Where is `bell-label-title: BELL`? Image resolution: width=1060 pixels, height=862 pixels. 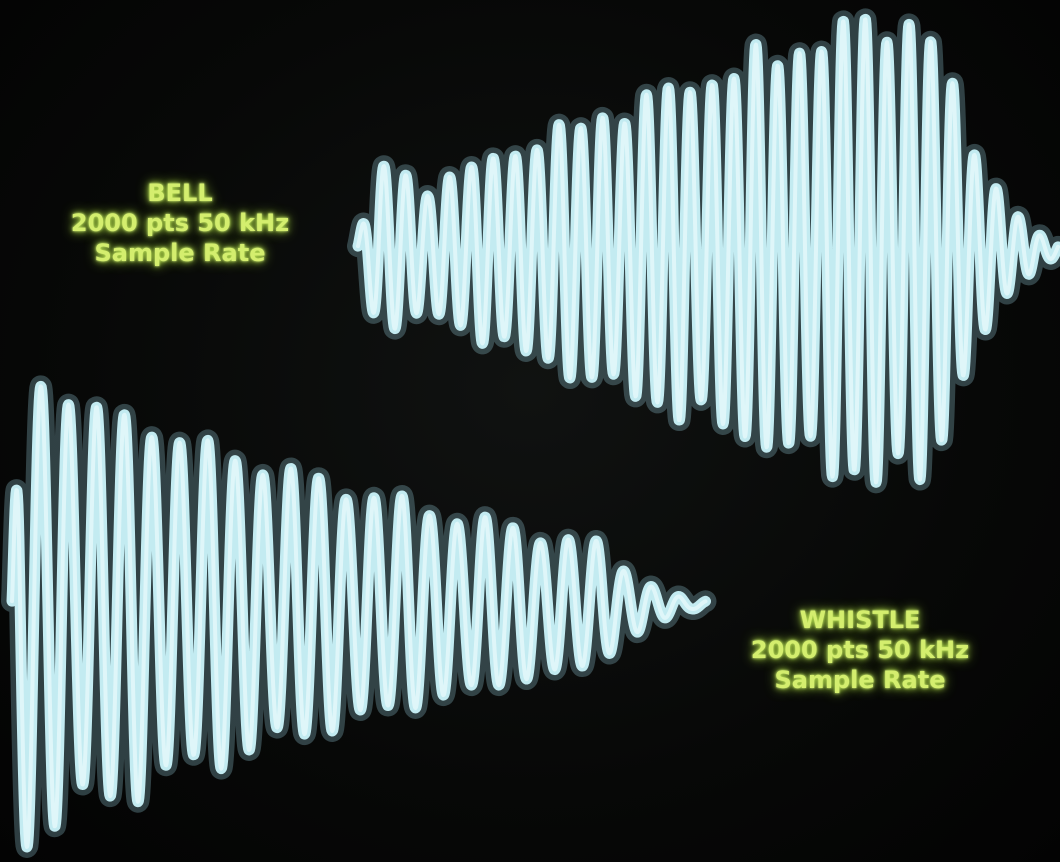
bell-label-title: BELL is located at coordinates (180, 193).